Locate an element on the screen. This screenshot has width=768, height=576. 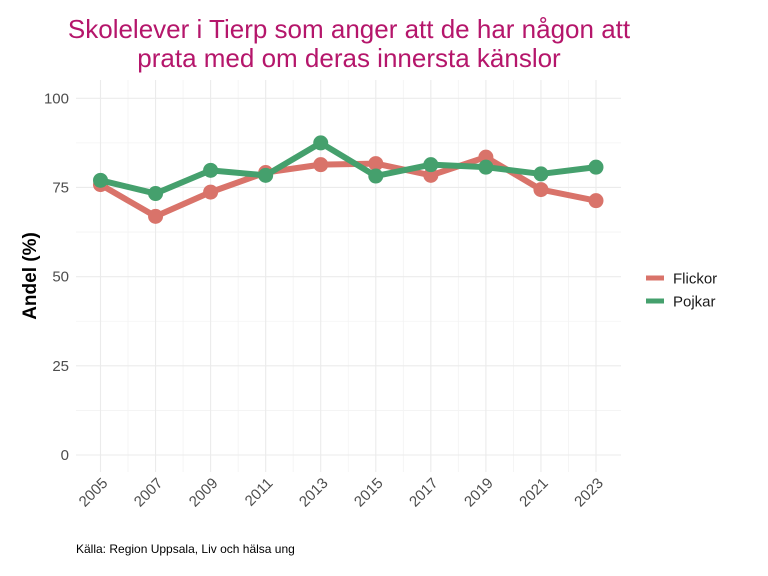
x-tick-label: 2017 is located at coordinates (424, 493).